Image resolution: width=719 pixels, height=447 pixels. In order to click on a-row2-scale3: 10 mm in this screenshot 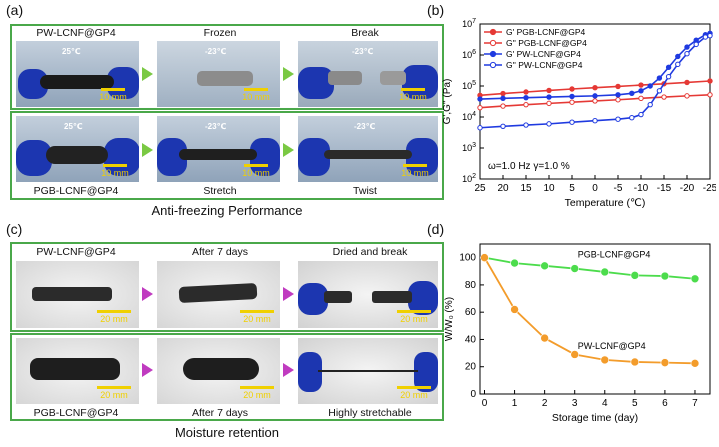, I will do `click(415, 171)`.